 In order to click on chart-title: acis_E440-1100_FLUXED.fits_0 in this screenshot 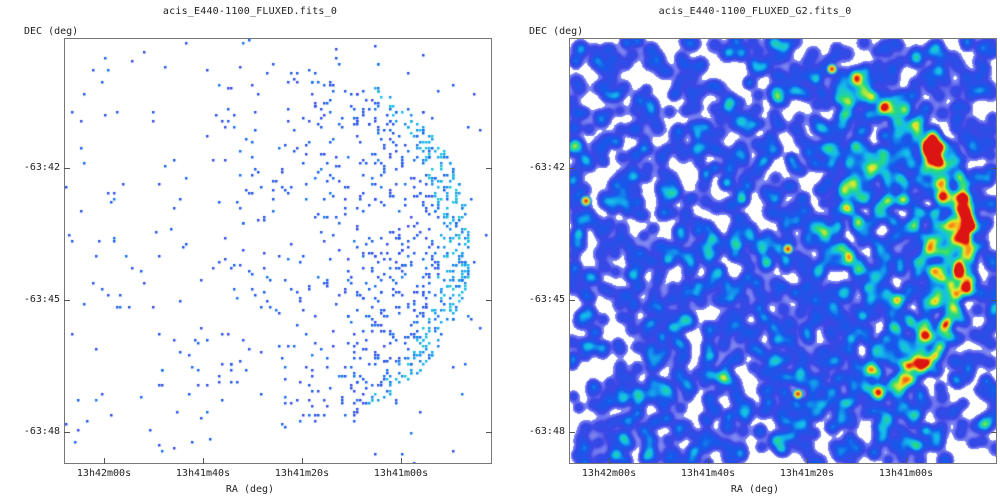, I will do `click(250, 11)`.